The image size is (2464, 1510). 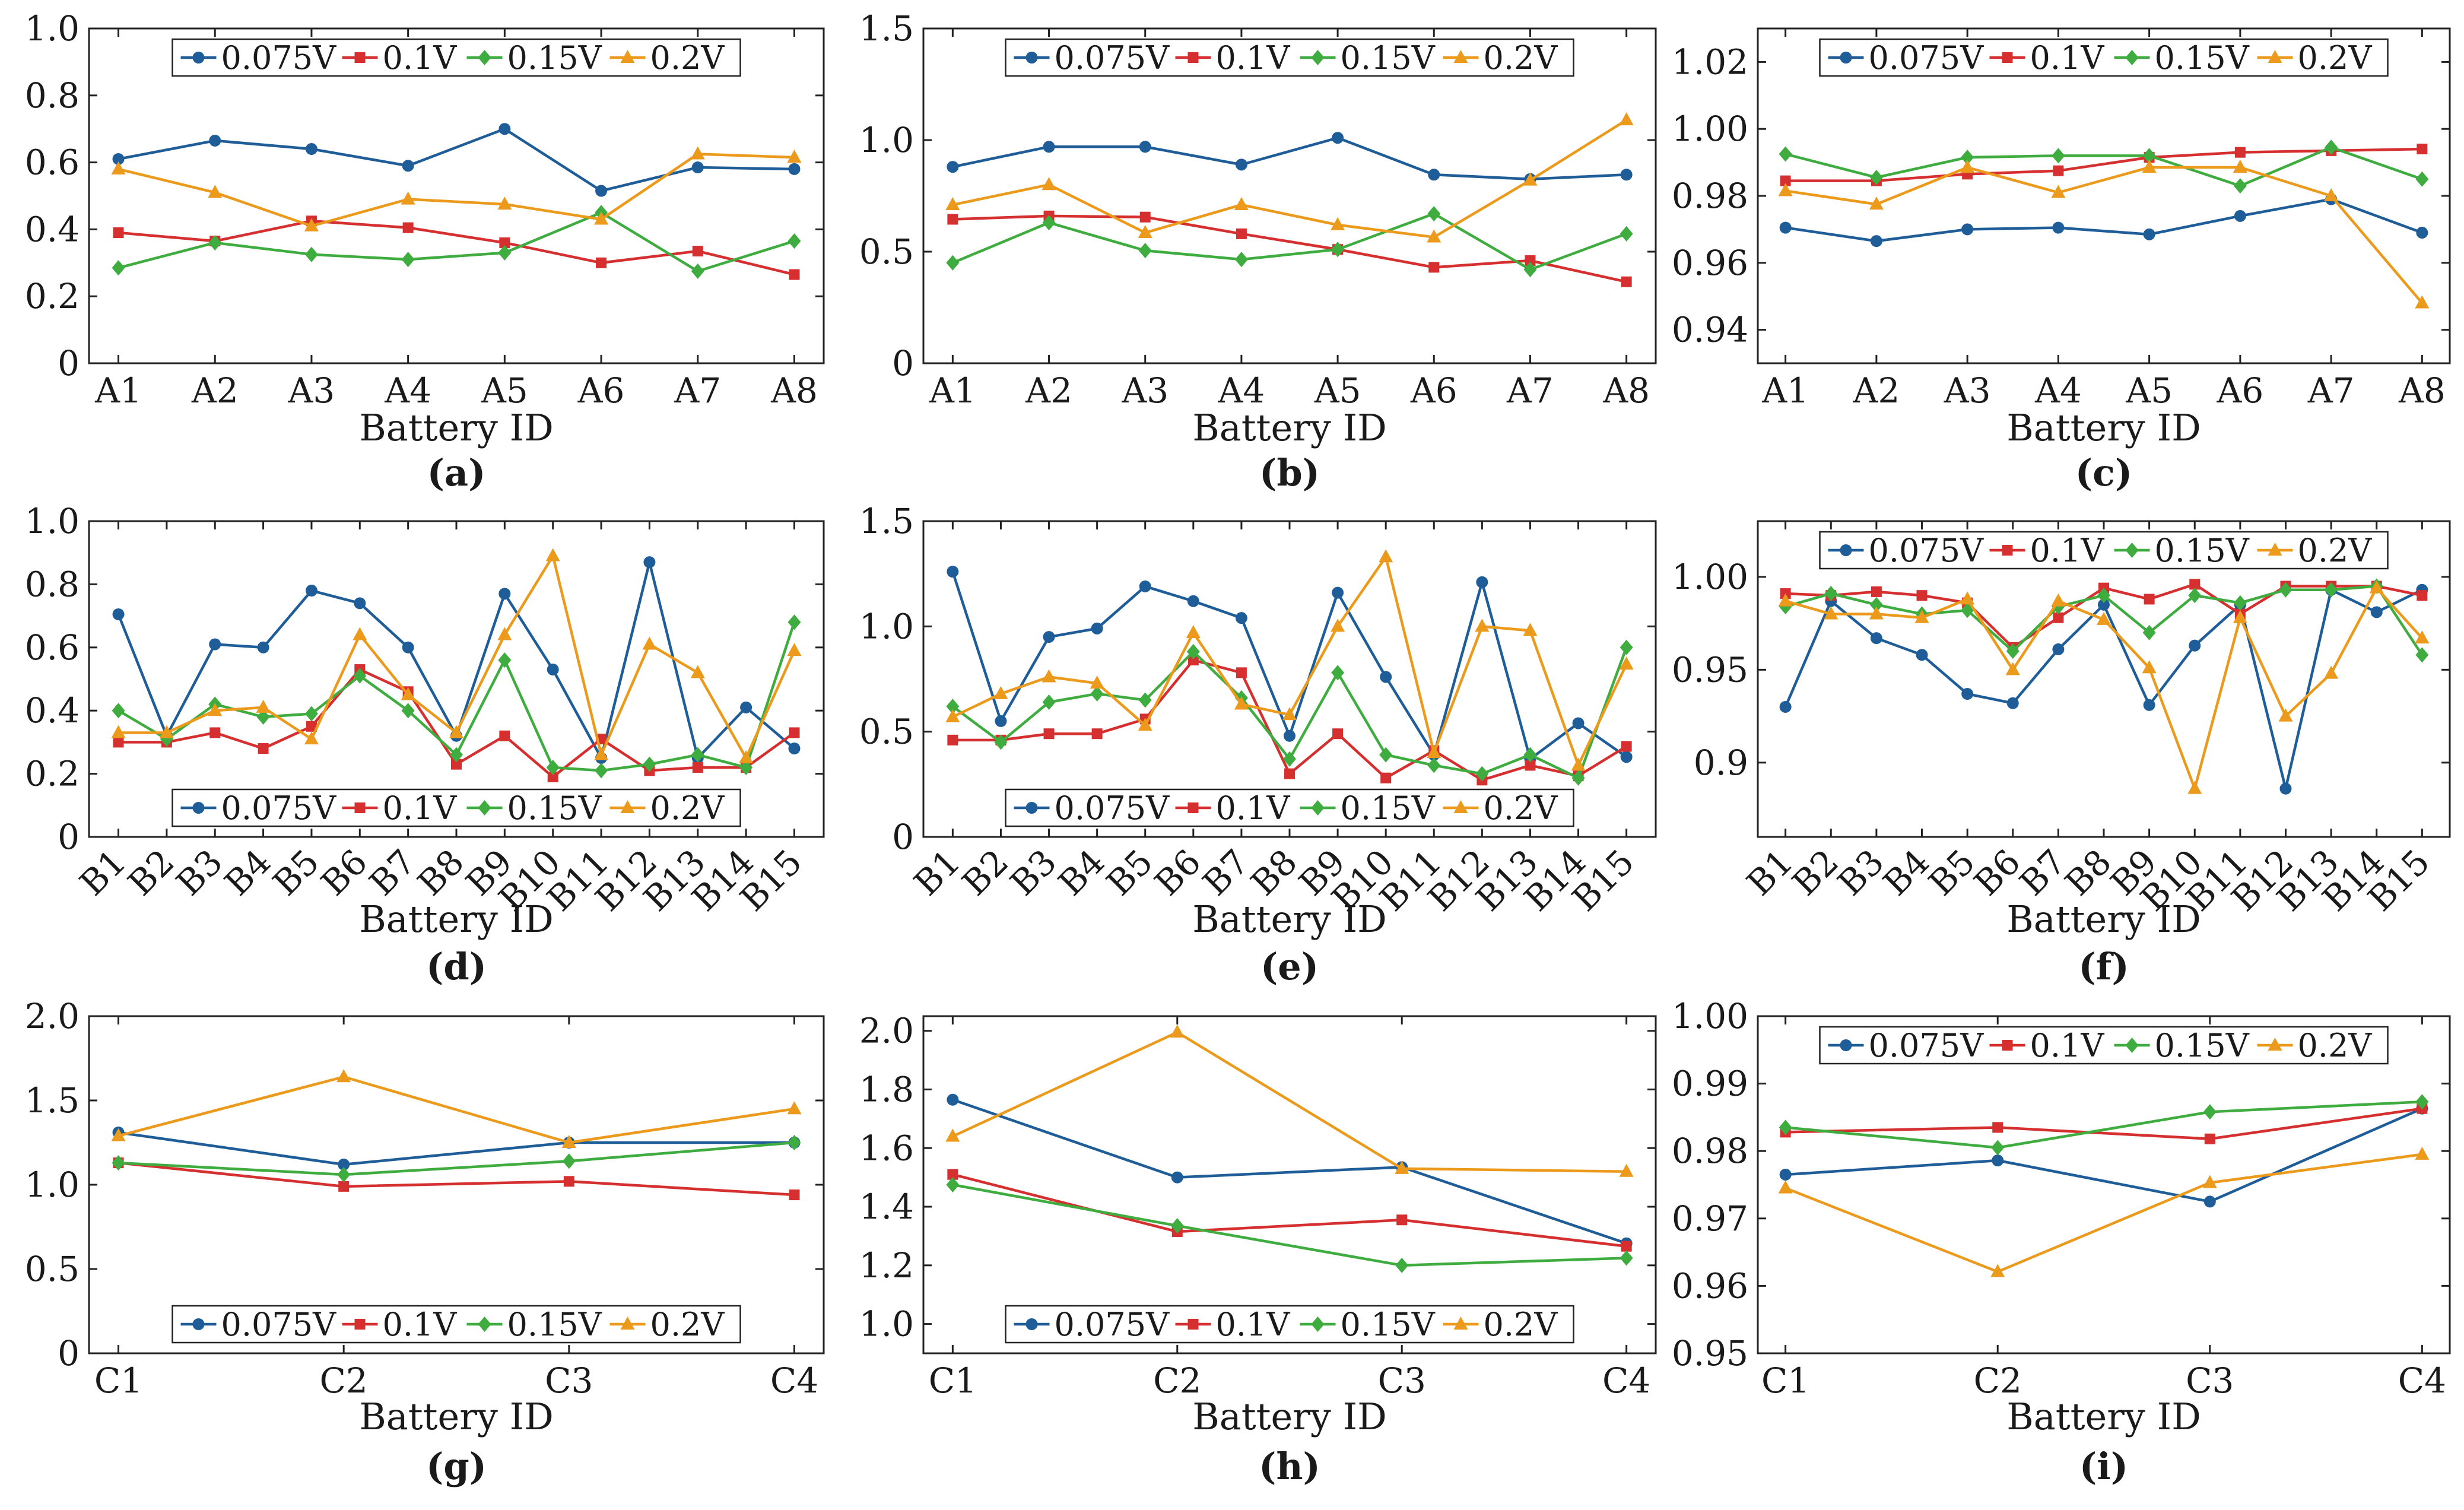 What do you see at coordinates (1710, 196) in the screenshot?
I see `y-tick-label: 0.98` at bounding box center [1710, 196].